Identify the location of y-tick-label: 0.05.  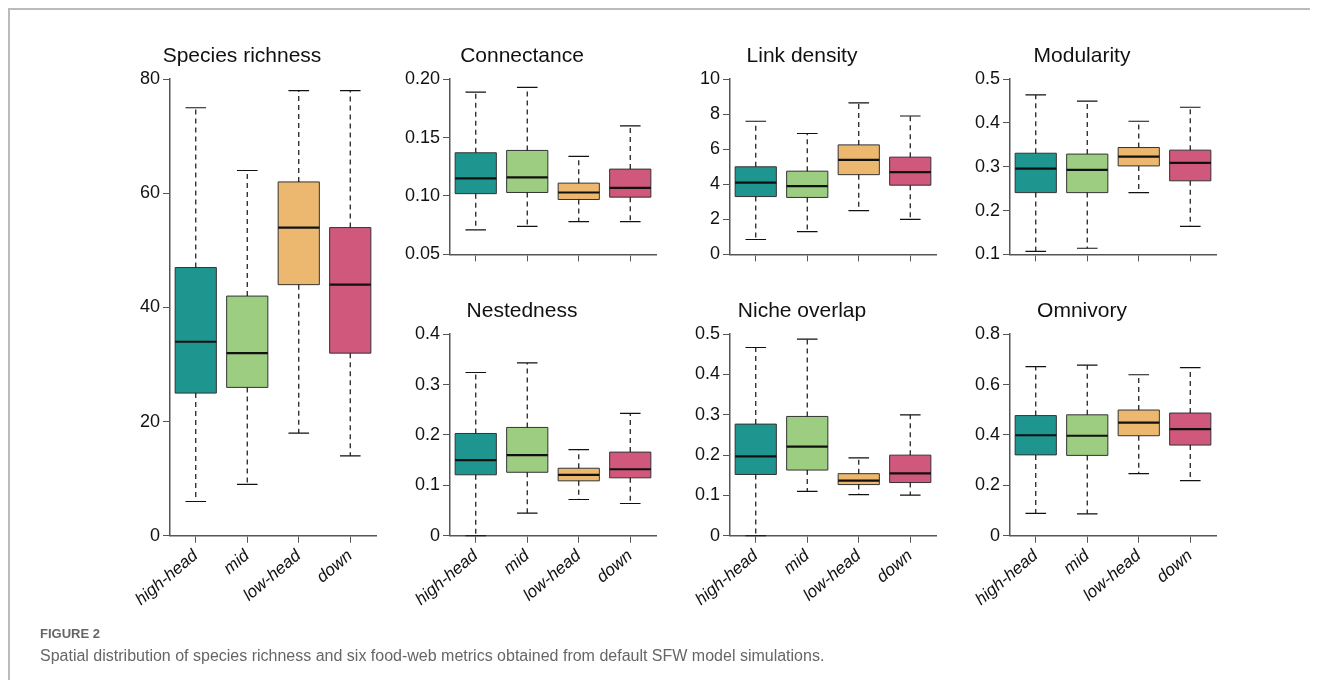
(422, 253).